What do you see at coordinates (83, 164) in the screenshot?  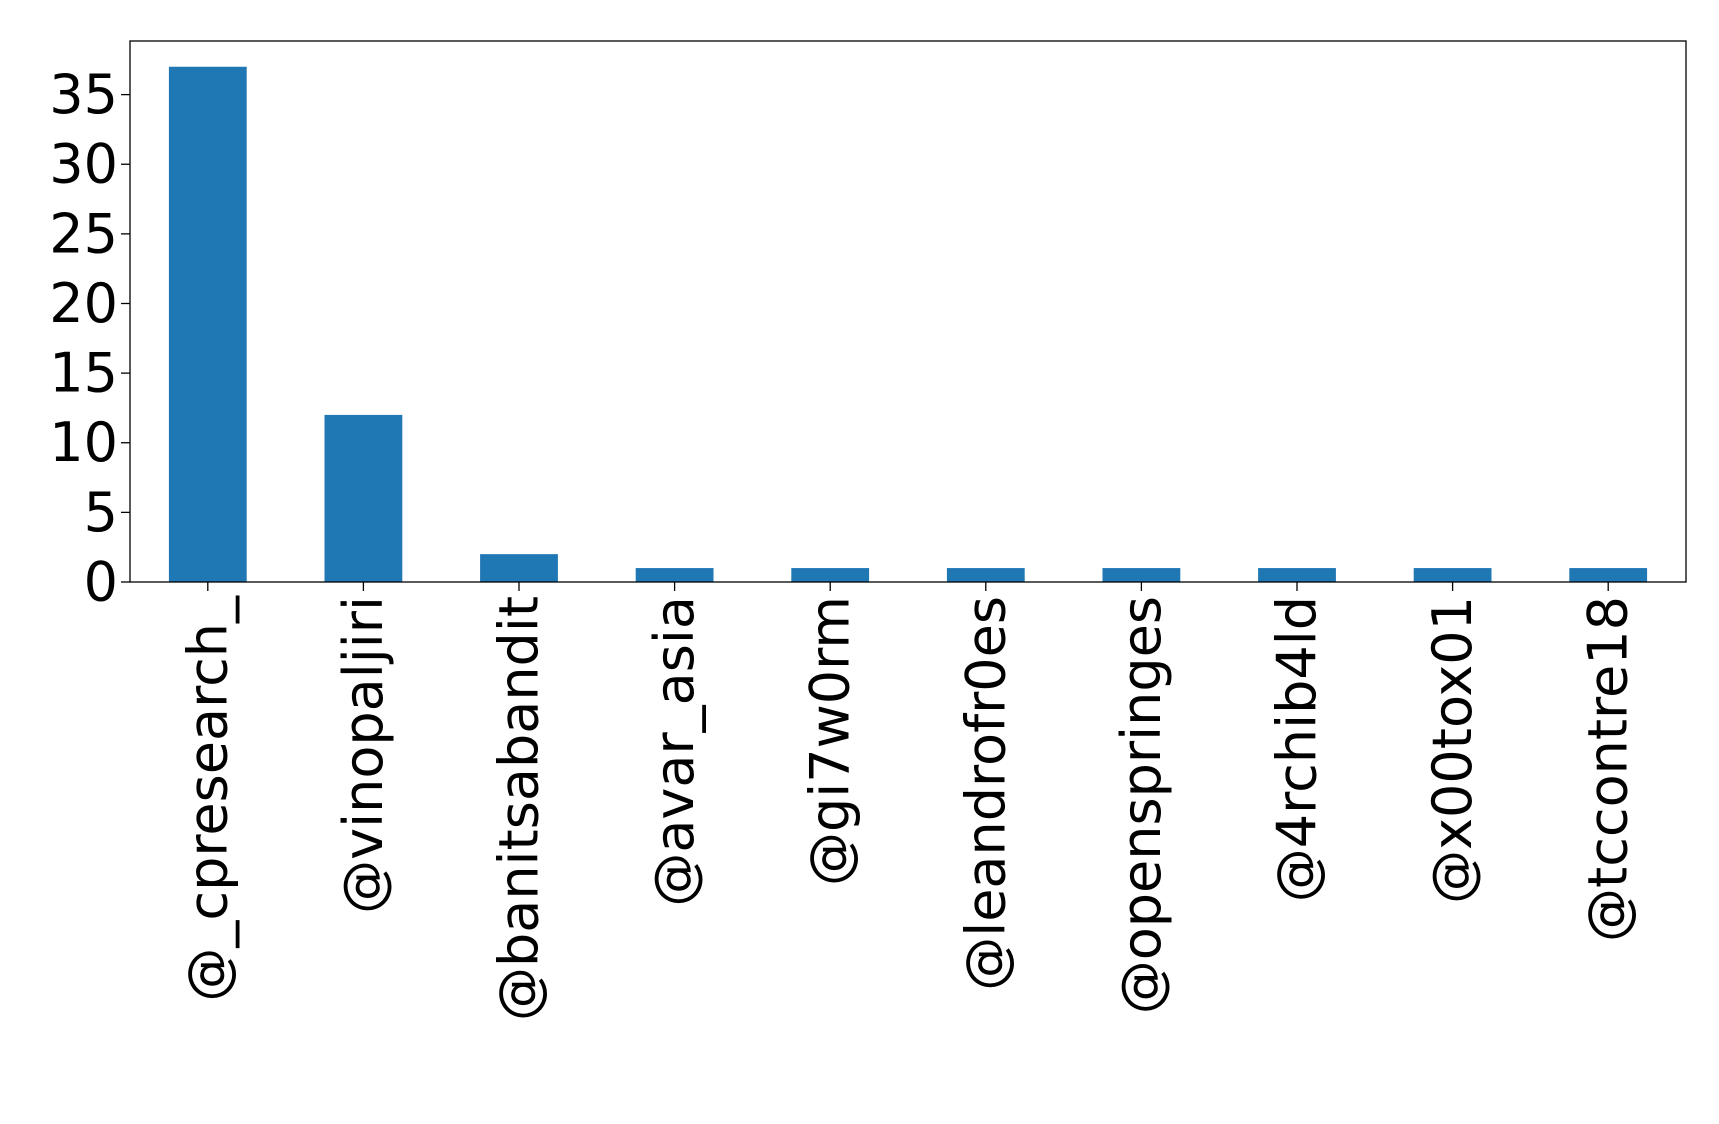 I see `y-tick-label-6: 30` at bounding box center [83, 164].